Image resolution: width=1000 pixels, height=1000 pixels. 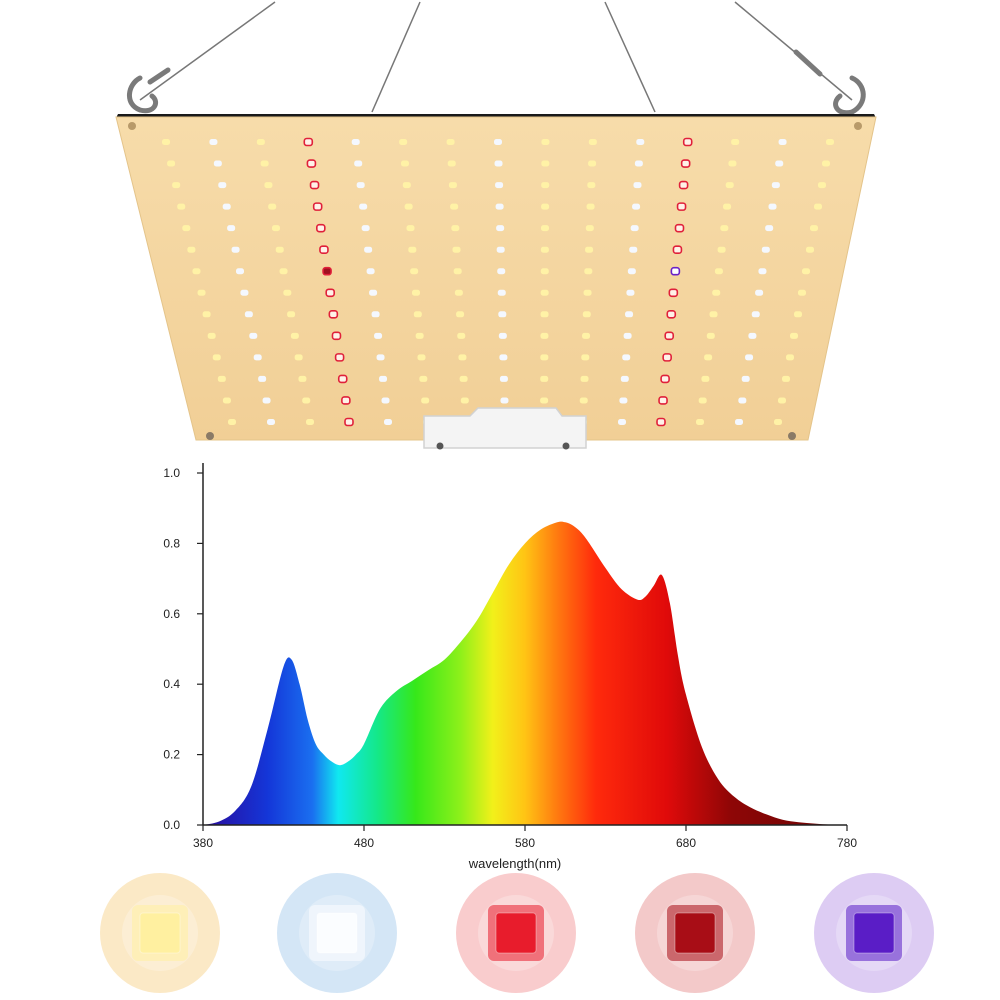 What do you see at coordinates (505, 428) in the screenshot?
I see `driver-box` at bounding box center [505, 428].